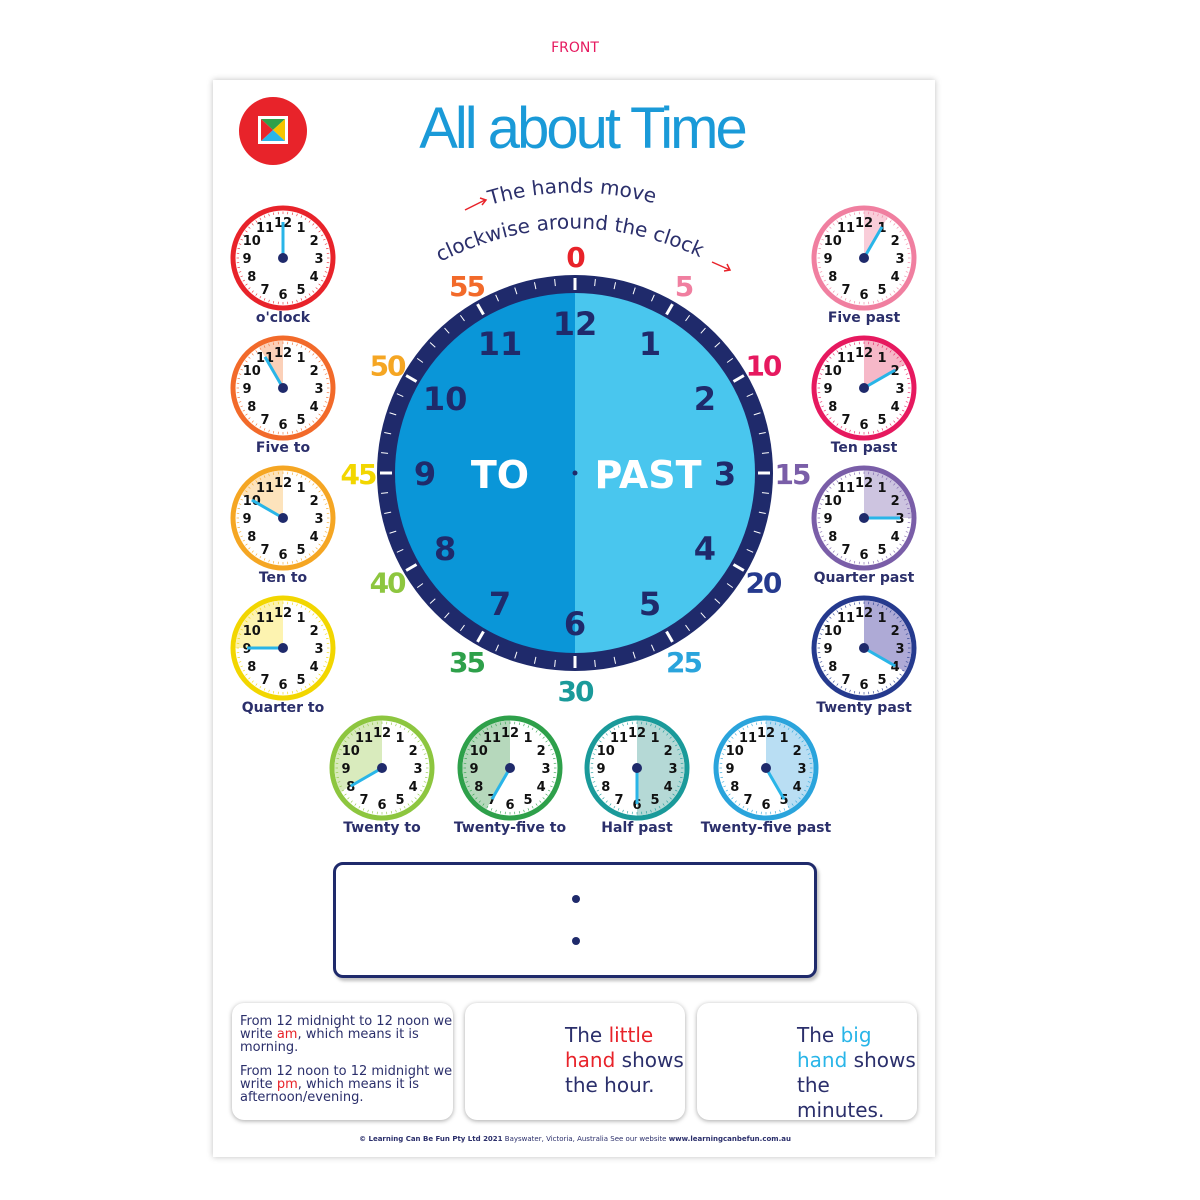  Describe the element at coordinates (466, 662) in the screenshot. I see `minute-number: 35` at that location.